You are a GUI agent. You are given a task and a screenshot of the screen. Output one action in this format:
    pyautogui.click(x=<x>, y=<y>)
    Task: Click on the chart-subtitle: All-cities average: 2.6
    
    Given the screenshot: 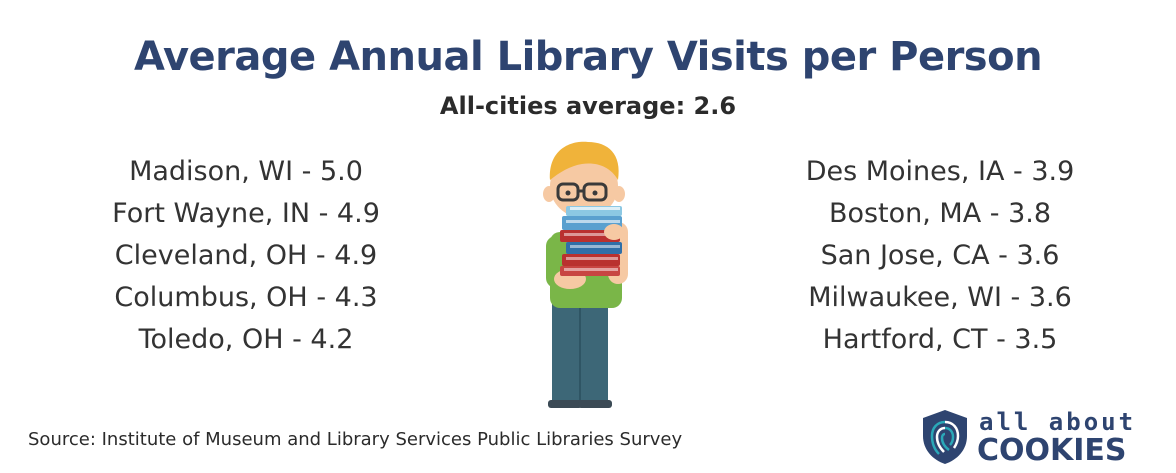 What is the action you would take?
    pyautogui.click(x=588, y=106)
    